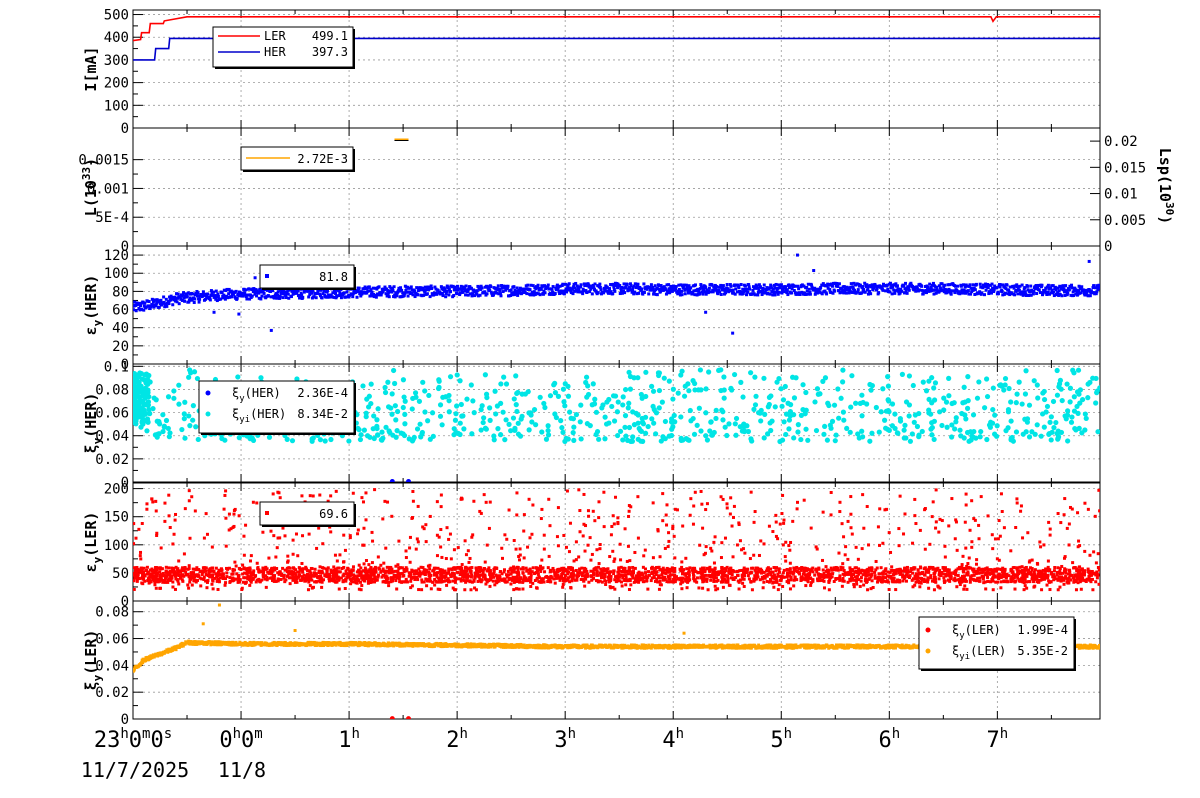 The width and height of the screenshot is (1200, 798). Describe the element at coordinates (256, 395) in the screenshot. I see `legend-label: ξy(HER)` at that location.